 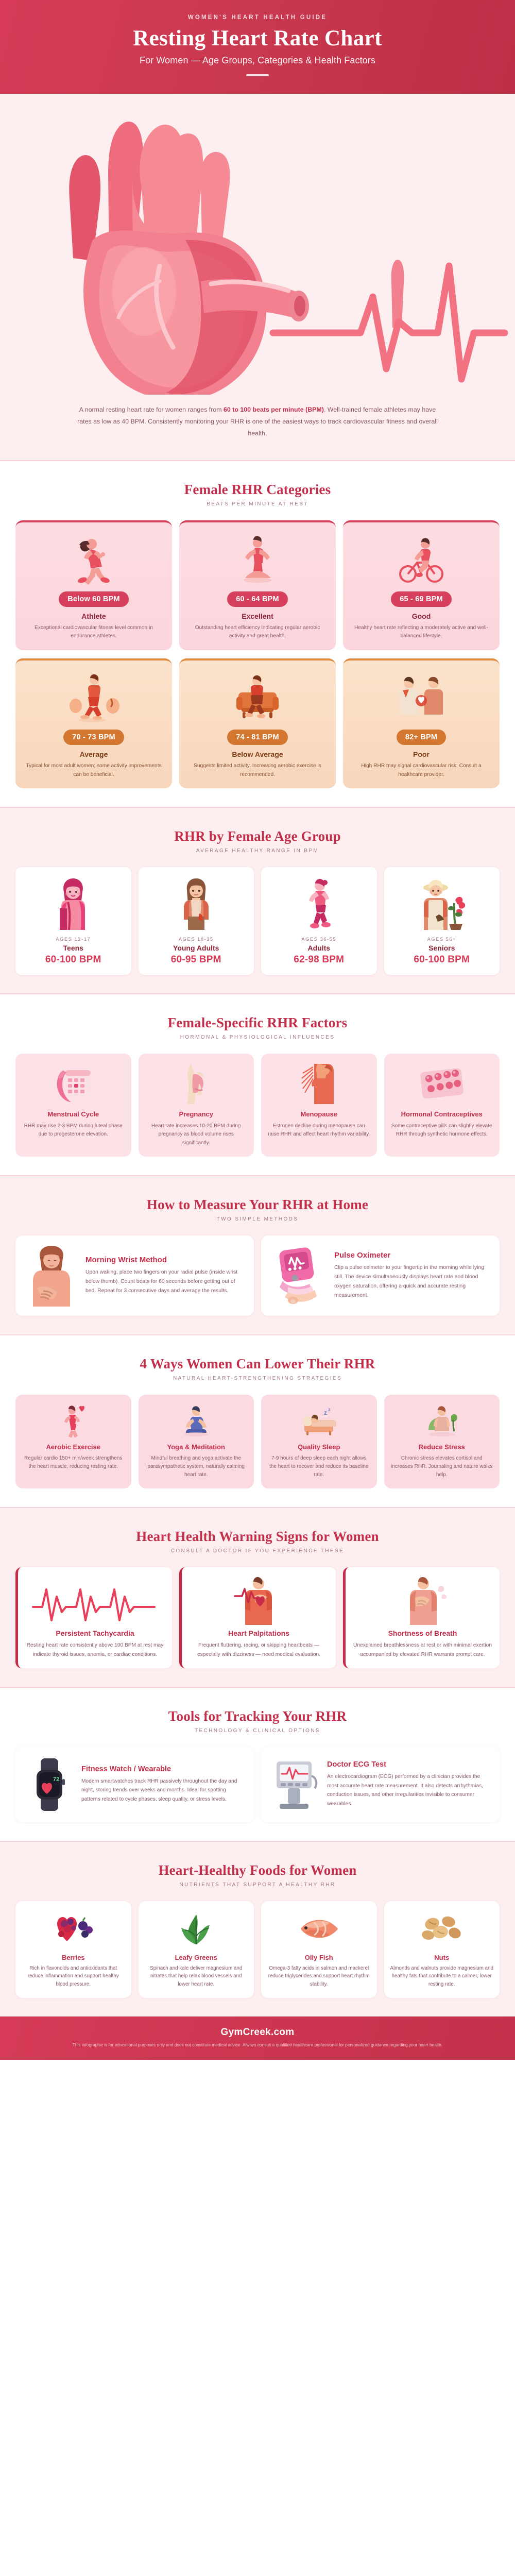 I want to click on category-badge: 60 - 64 BPM, so click(x=257, y=599).